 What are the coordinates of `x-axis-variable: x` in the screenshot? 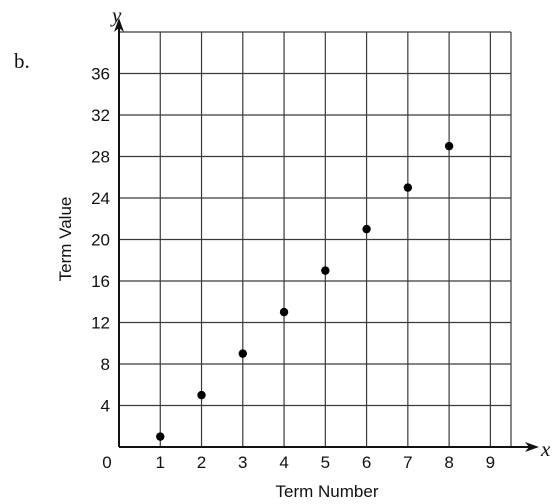 It's located at (545, 449).